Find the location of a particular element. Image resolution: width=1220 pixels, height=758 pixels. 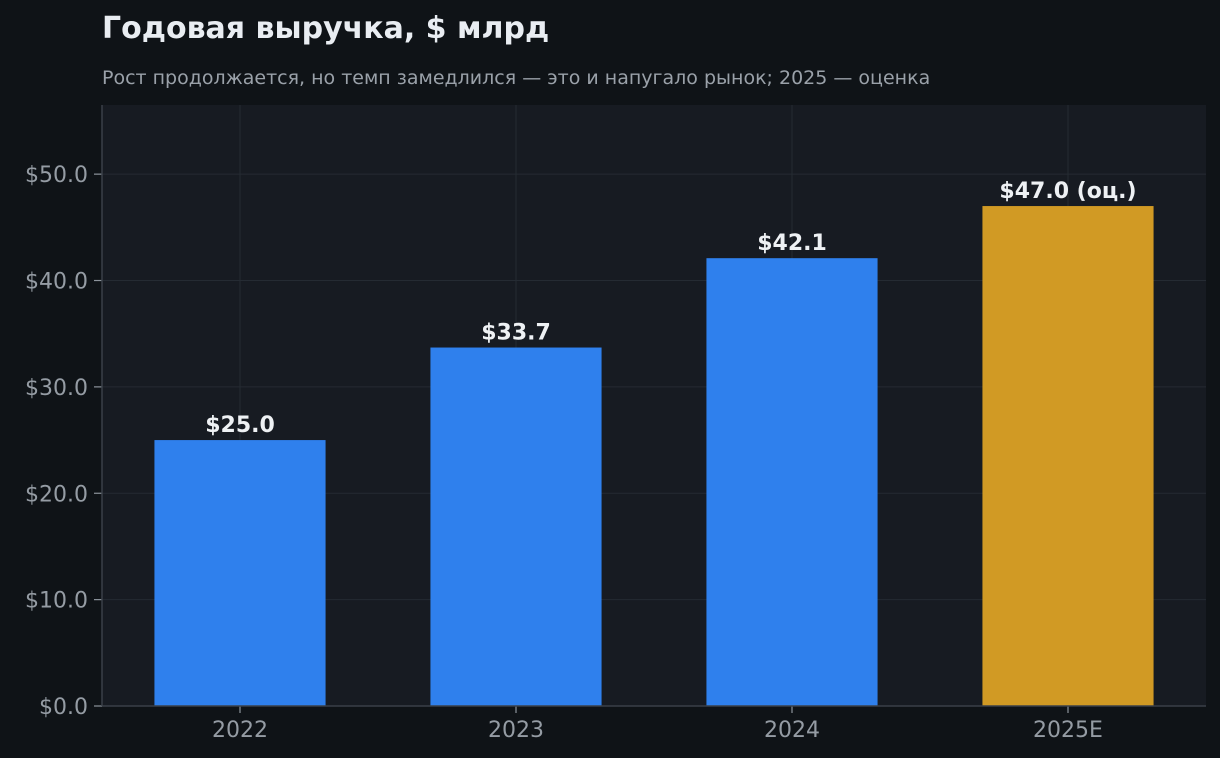

bar-2025e is located at coordinates (1068, 456).